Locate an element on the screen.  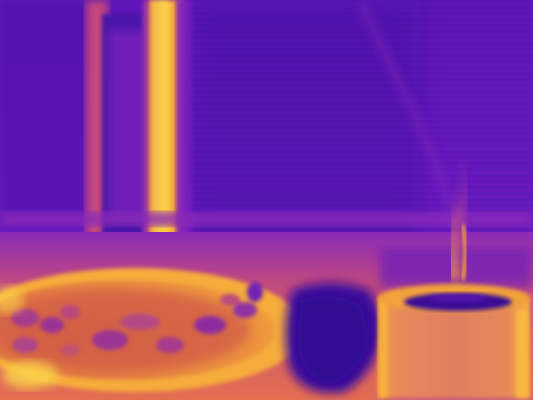
back-edge is located at coordinates (266, 219).